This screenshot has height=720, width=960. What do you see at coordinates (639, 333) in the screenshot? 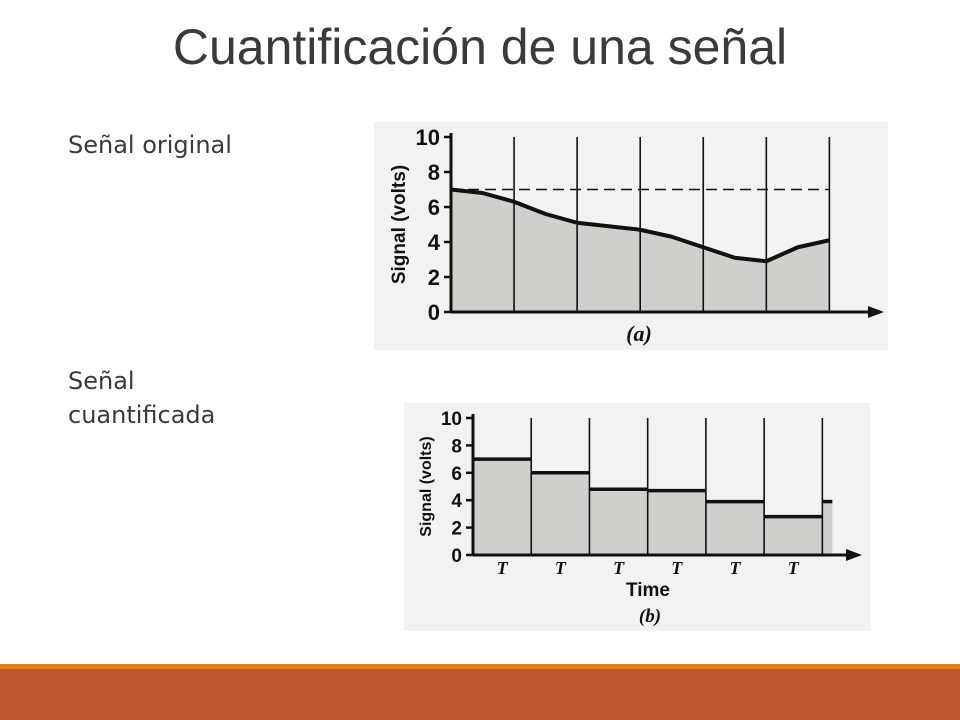
I see `chart-a-caption: (a)` at bounding box center [639, 333].